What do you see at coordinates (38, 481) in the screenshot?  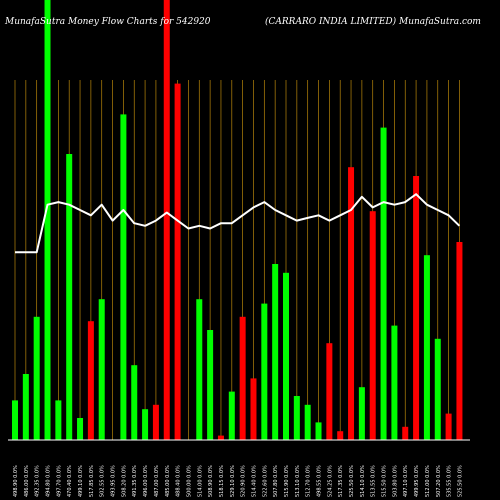 I see `x-tick-label: 492.35 0.0%` at bounding box center [38, 481].